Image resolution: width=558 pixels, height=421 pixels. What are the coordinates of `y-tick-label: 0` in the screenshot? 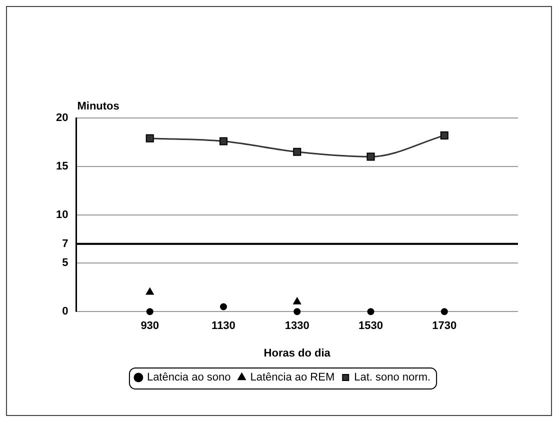 It's located at (65, 312).